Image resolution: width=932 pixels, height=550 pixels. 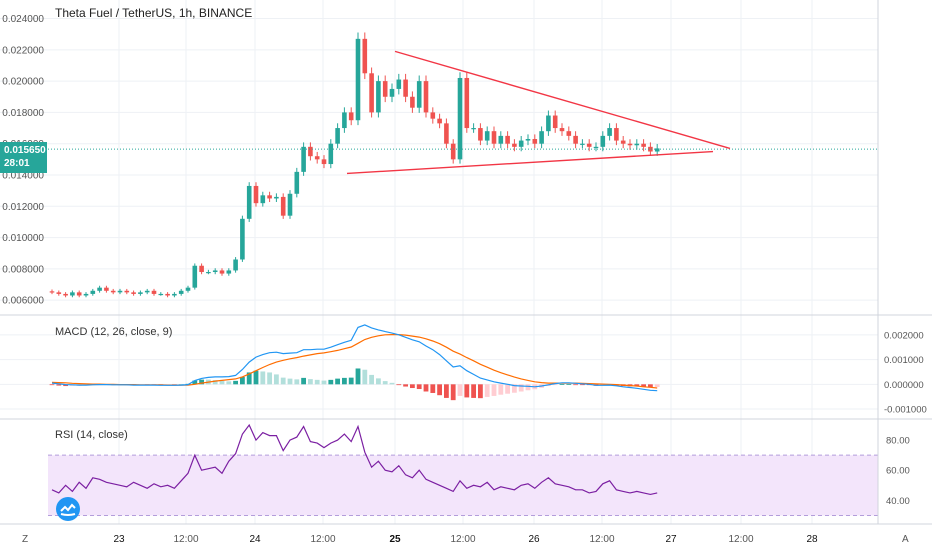 What do you see at coordinates (905, 539) in the screenshot?
I see `auto-scale-button: A` at bounding box center [905, 539].